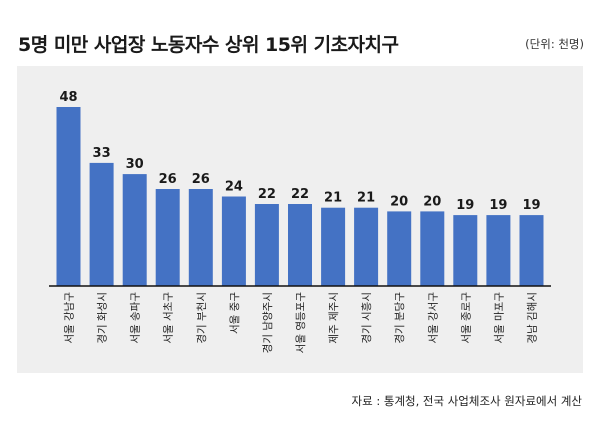  What do you see at coordinates (234, 187) in the screenshot?
I see `data-label-6: 24` at bounding box center [234, 187].